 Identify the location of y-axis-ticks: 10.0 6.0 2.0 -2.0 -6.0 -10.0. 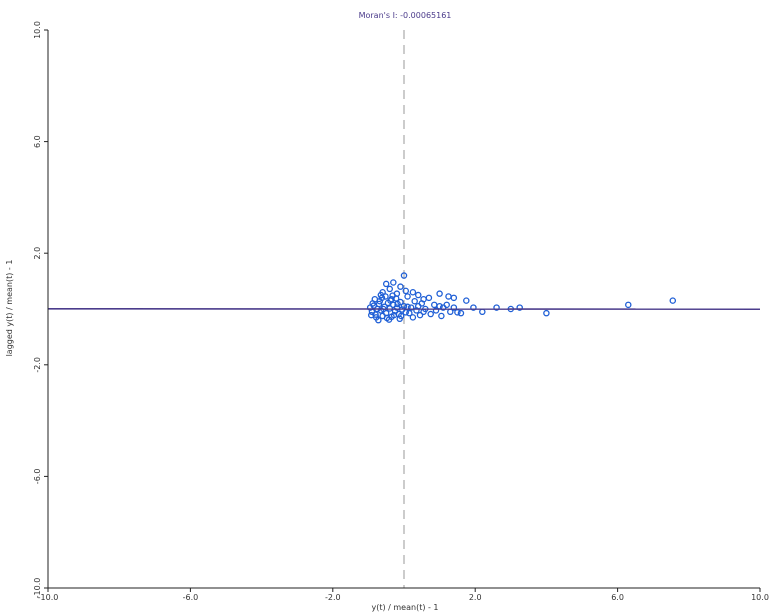
(40, 309).